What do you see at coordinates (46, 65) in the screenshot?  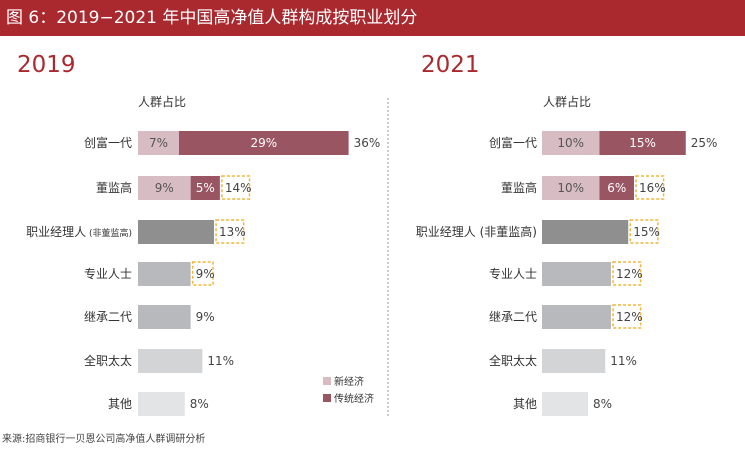 I see `year-label: 2019` at bounding box center [46, 65].